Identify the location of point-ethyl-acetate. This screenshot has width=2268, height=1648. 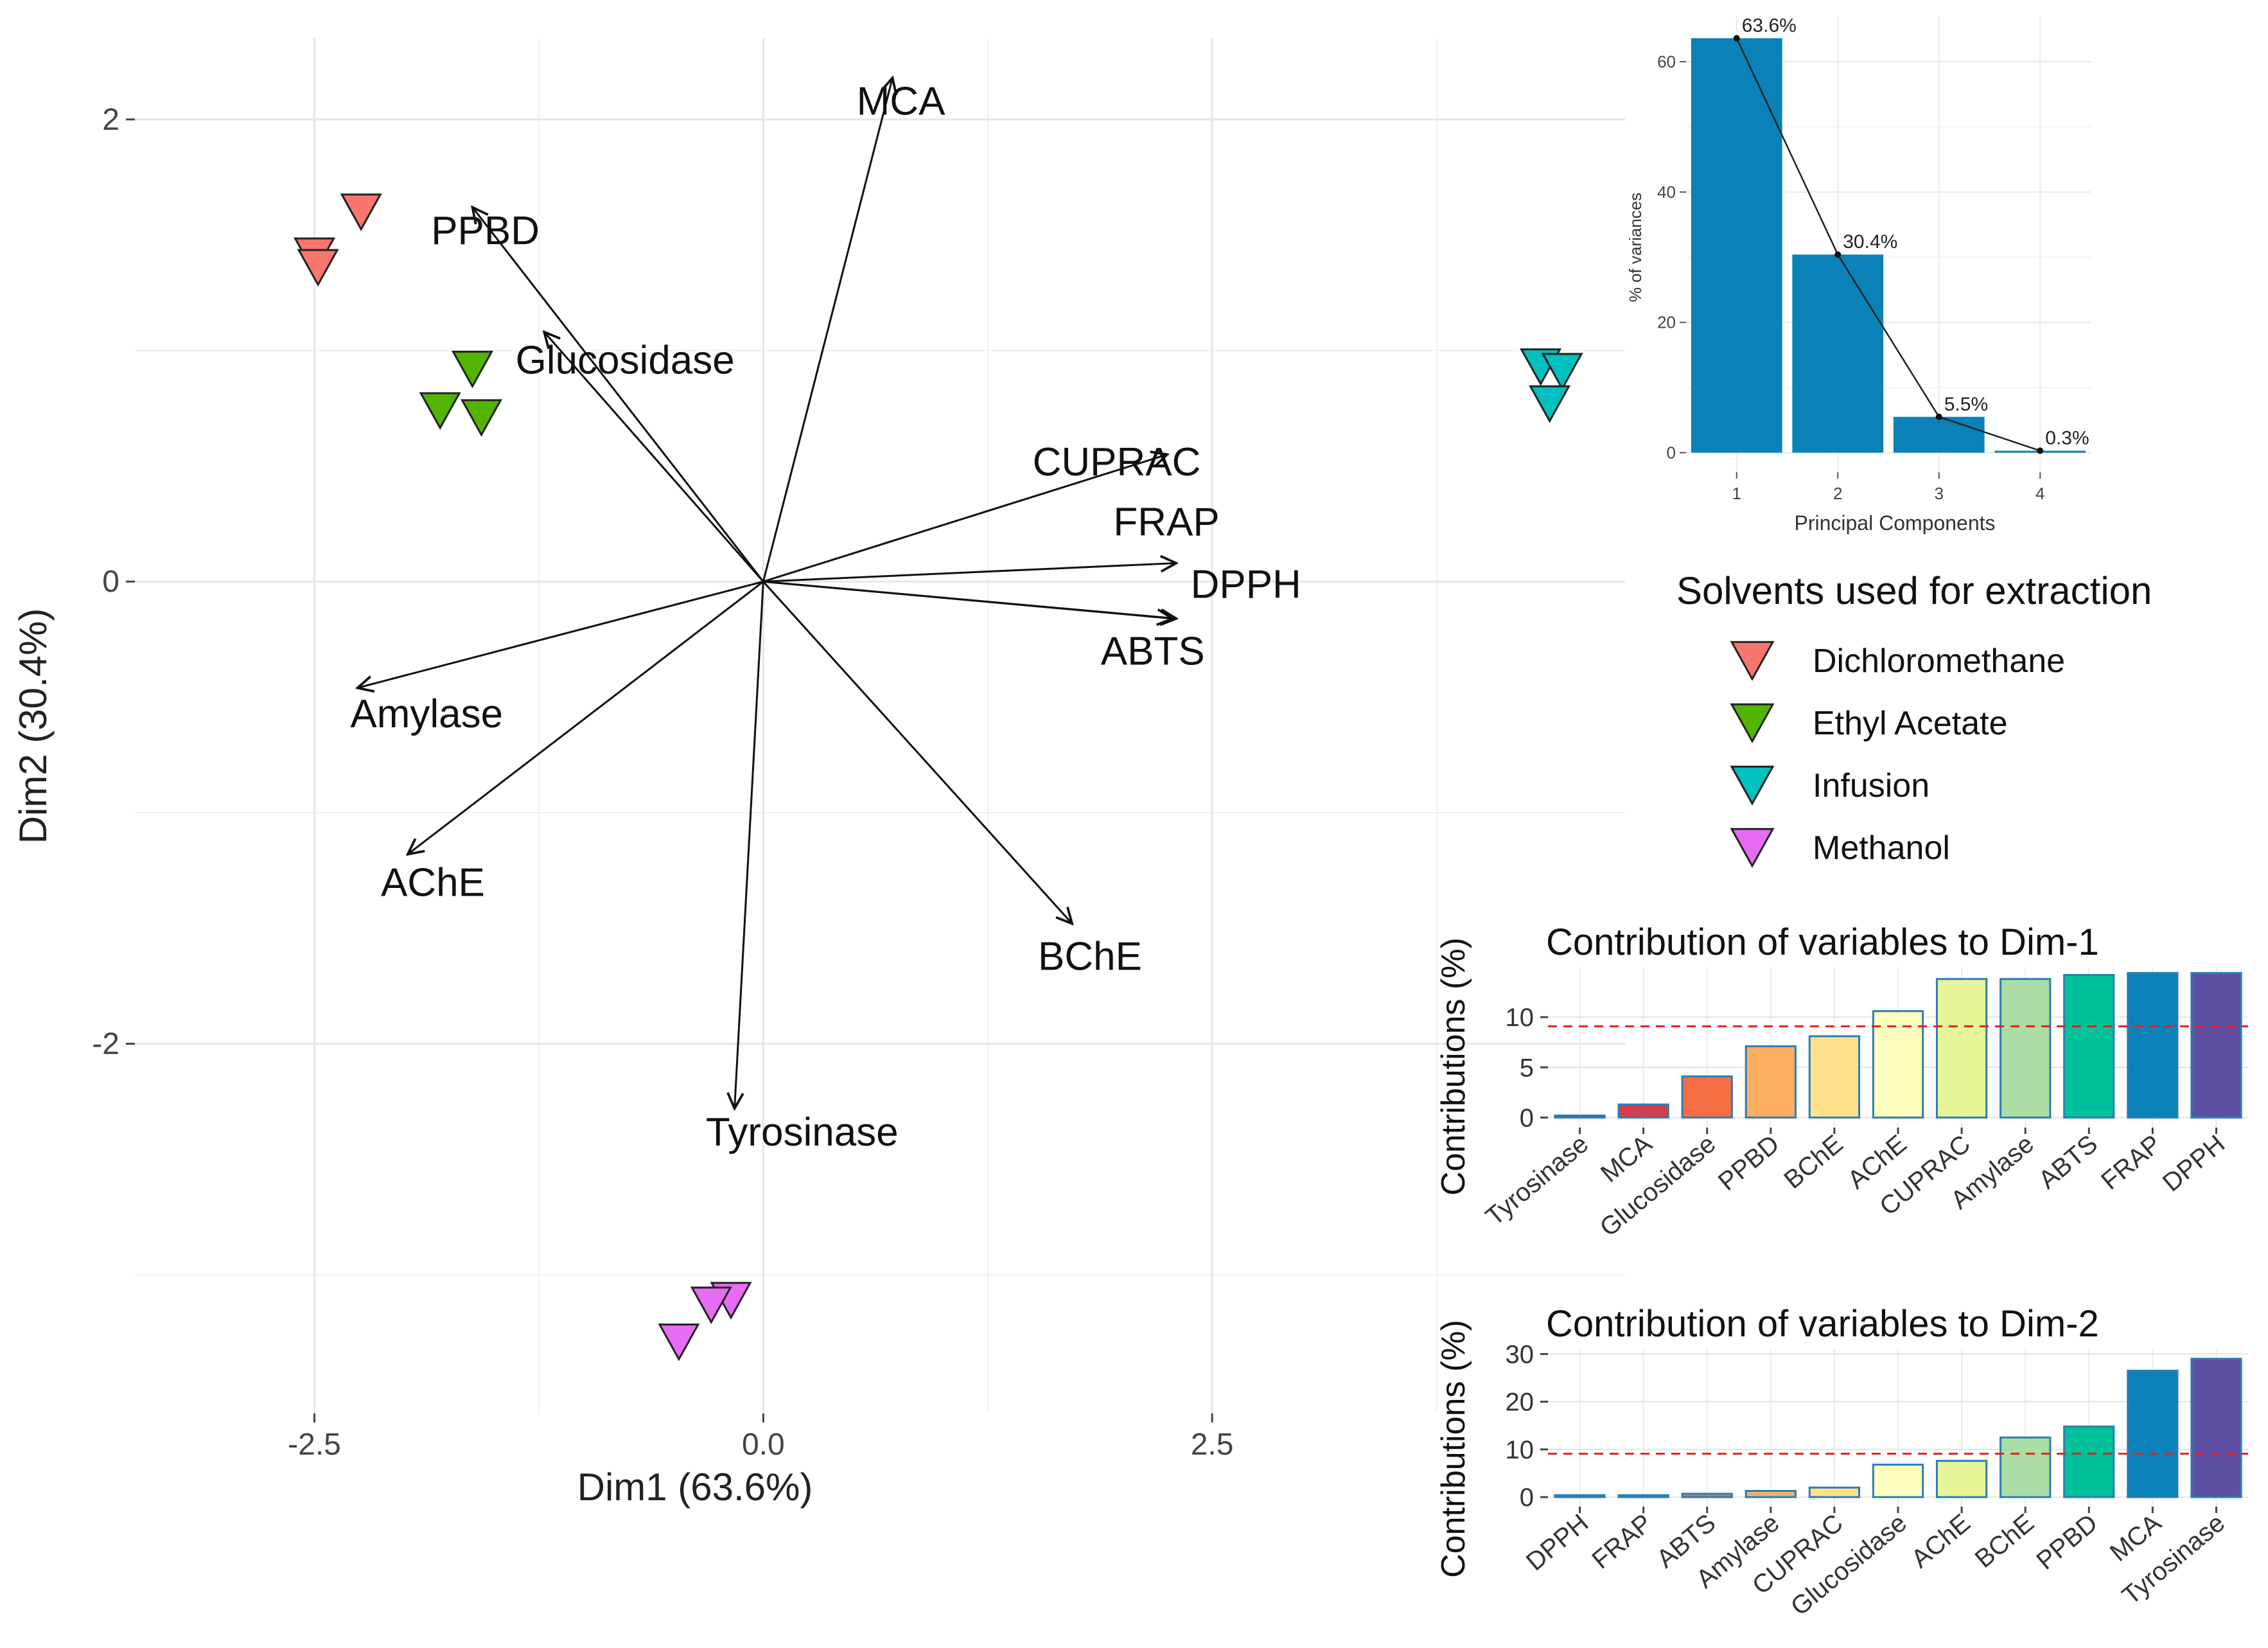
(481, 418).